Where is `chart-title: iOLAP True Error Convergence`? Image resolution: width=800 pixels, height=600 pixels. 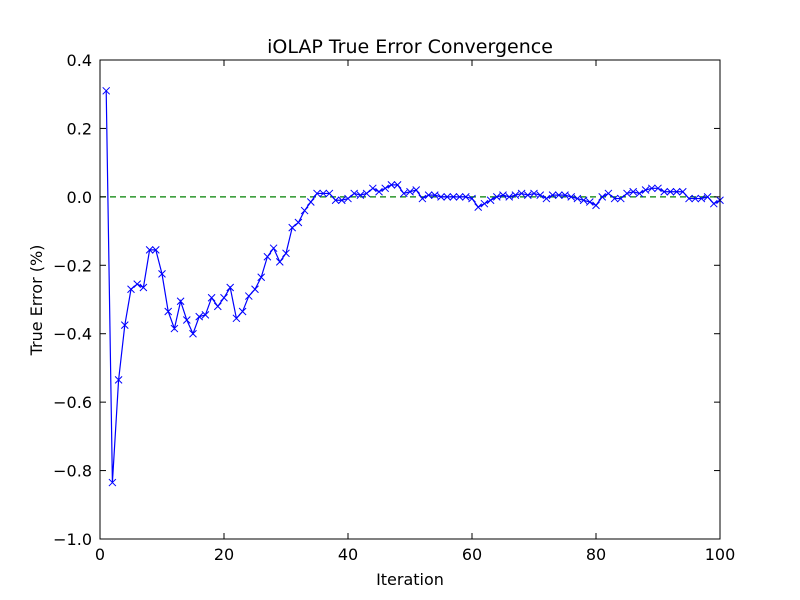
chart-title: iOLAP True Error Convergence is located at coordinates (410, 47).